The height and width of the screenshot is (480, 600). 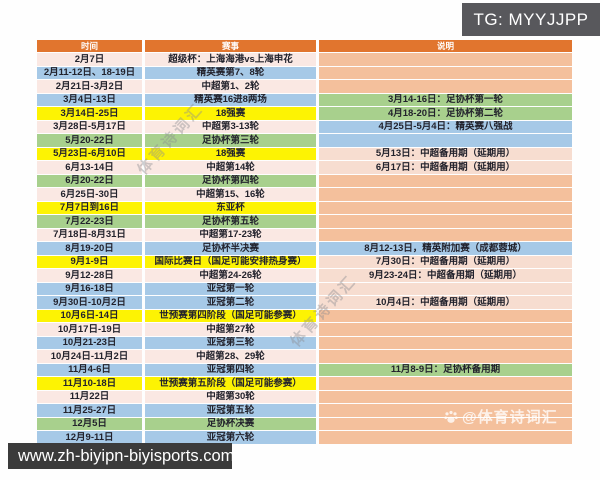 What do you see at coordinates (89, 86) in the screenshot?
I see `cell-time: 2月21日-3月2日` at bounding box center [89, 86].